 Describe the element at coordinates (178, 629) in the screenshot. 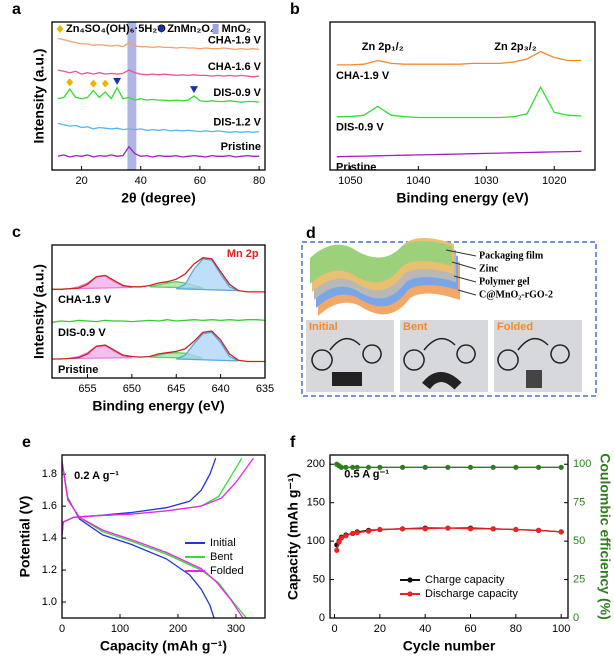

I see `x-tick-label: 200` at that location.